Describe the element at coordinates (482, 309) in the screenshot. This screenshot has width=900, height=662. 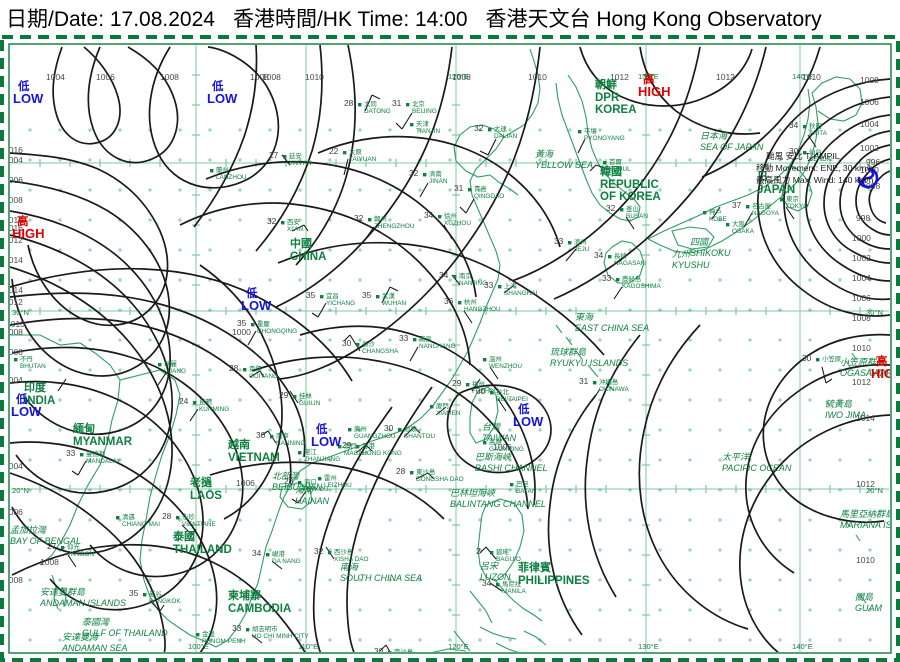
I see `station-name-en-18: HANGZHOU` at that location.